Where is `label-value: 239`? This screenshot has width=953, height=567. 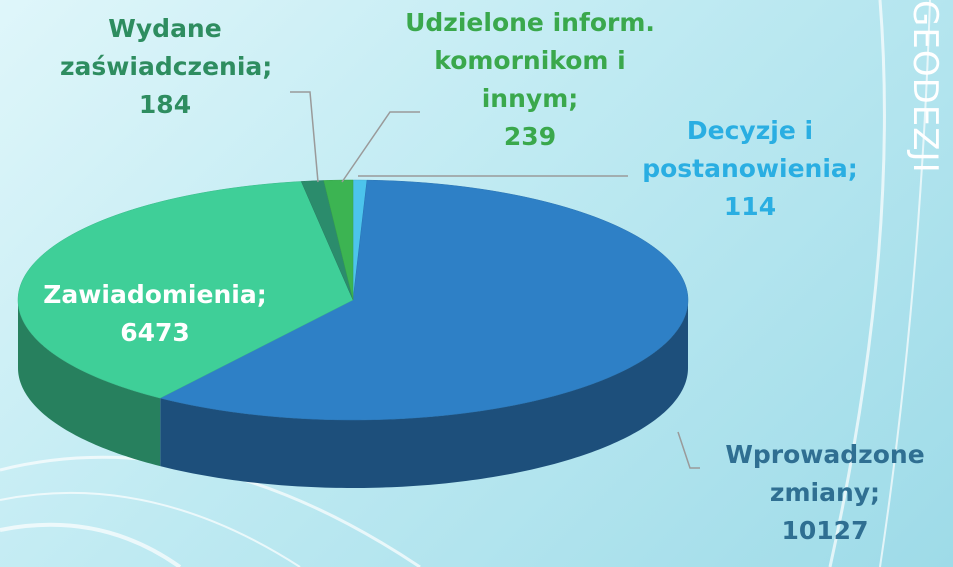
label-value: 239 is located at coordinates (530, 136).